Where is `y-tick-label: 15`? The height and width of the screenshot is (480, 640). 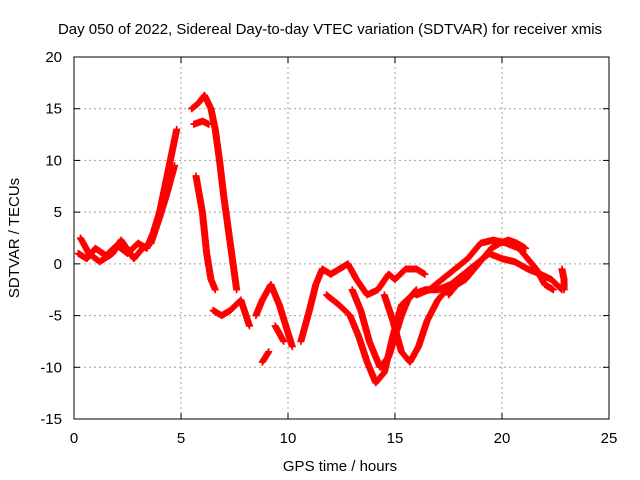
y-tick-label: 15 is located at coordinates (53, 109).